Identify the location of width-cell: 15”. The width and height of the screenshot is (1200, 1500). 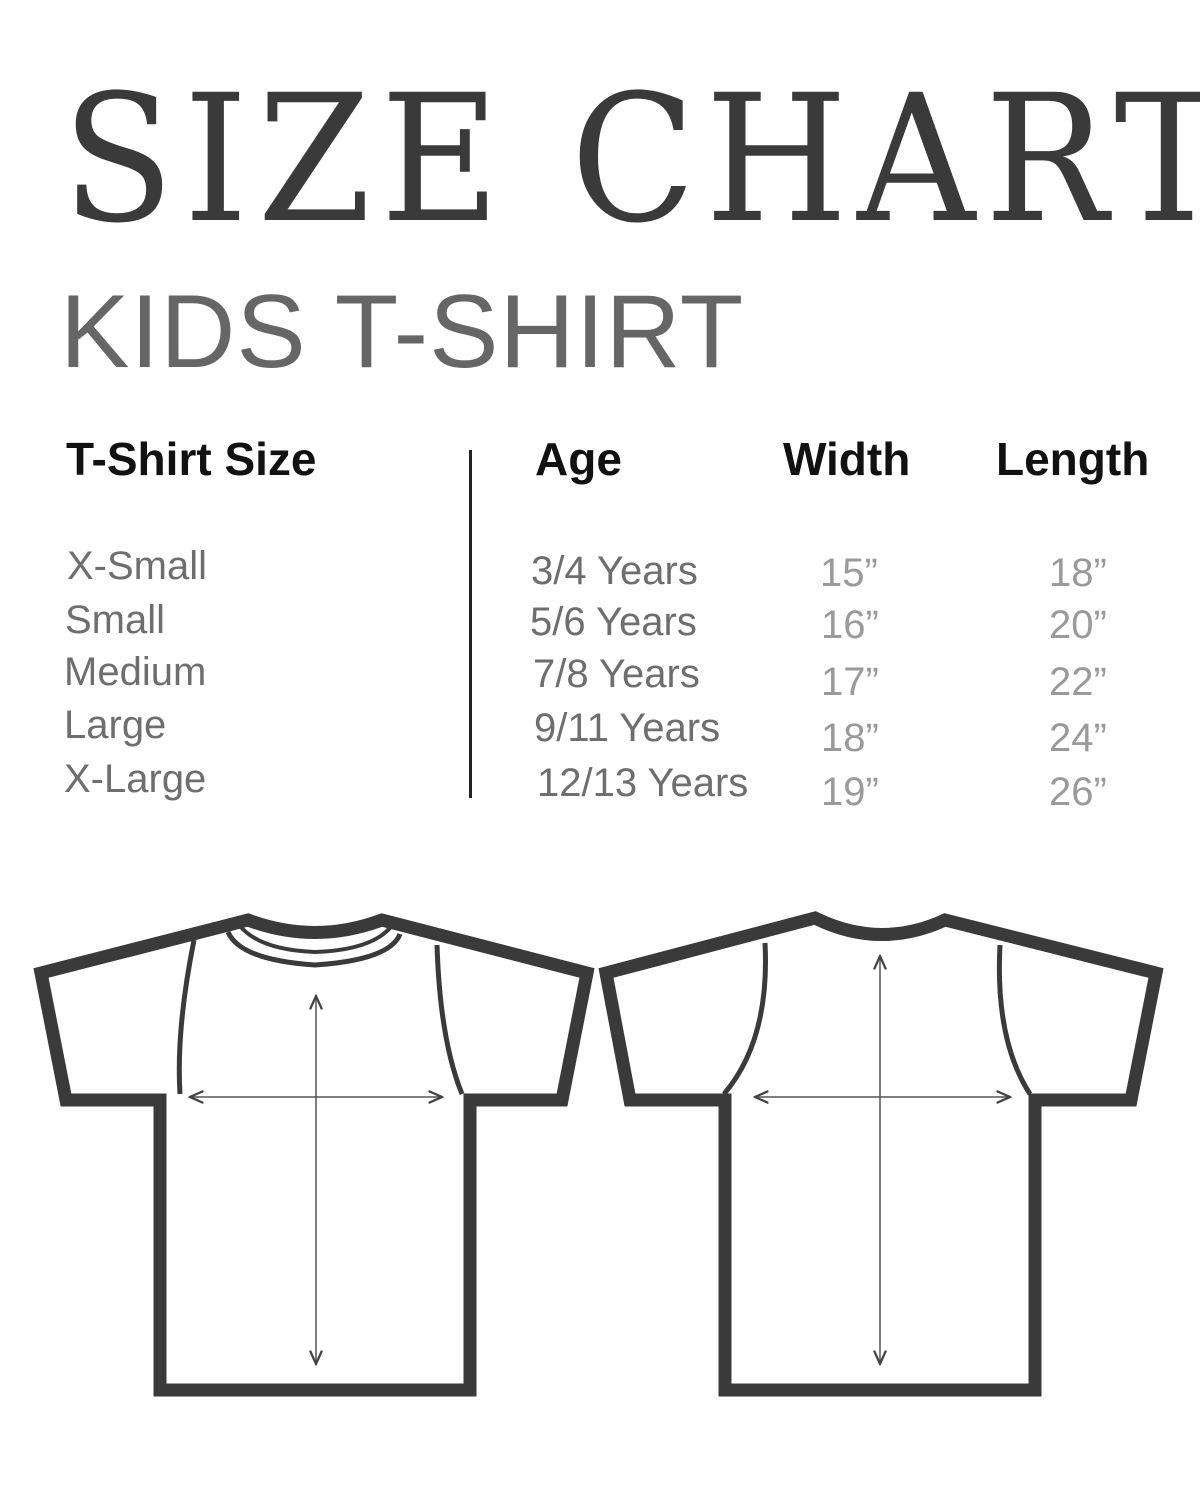
(849, 573).